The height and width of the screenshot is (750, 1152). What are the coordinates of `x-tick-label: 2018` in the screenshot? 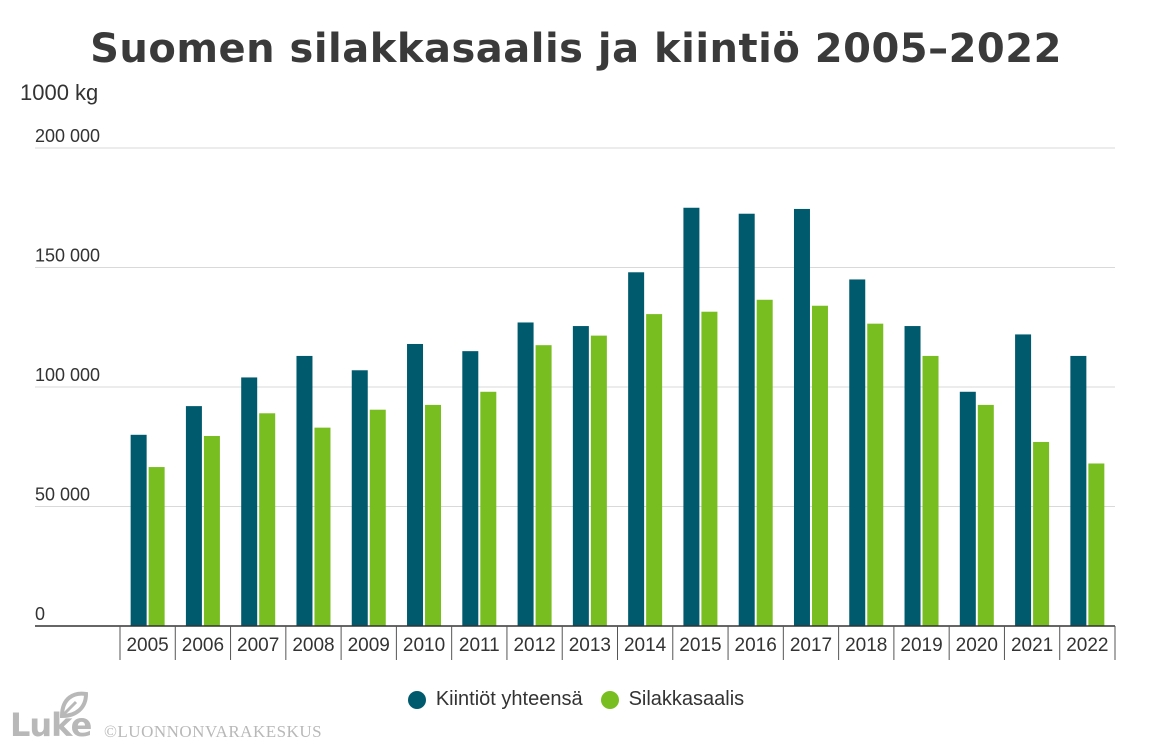 It's located at (866, 645).